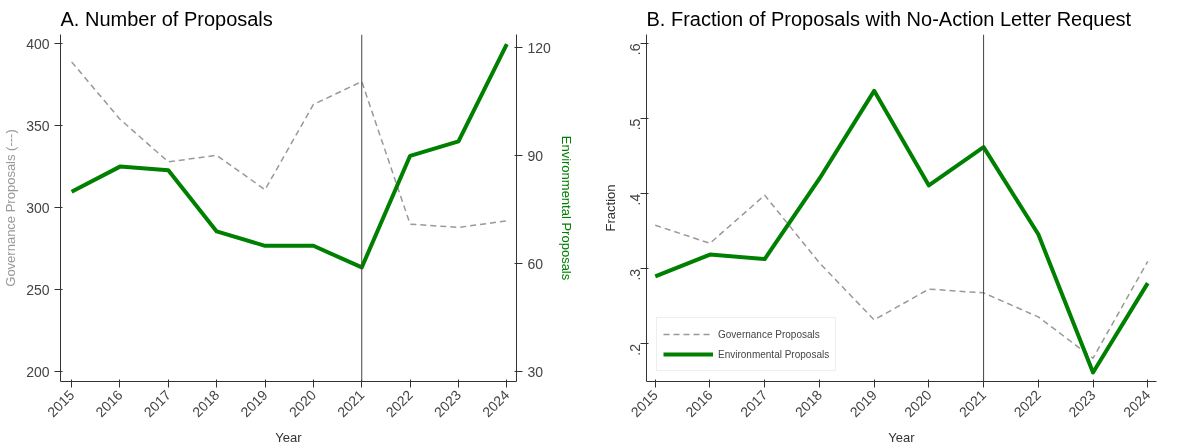 This screenshot has width=1188, height=447. What do you see at coordinates (38, 371) in the screenshot?
I see `y-tick-label: 200` at bounding box center [38, 371].